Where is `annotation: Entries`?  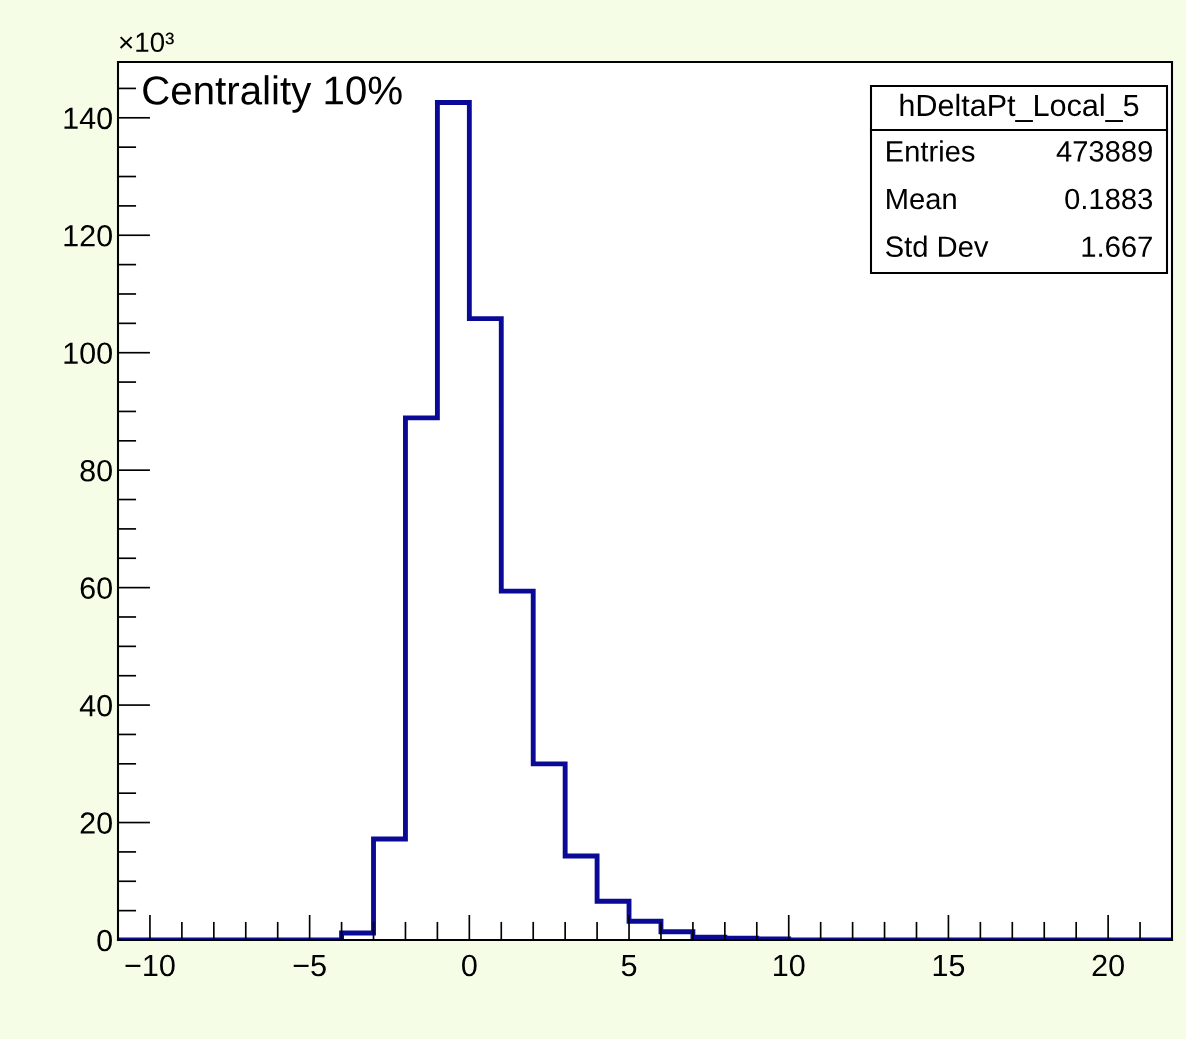 annotation: Entries is located at coordinates (931, 151).